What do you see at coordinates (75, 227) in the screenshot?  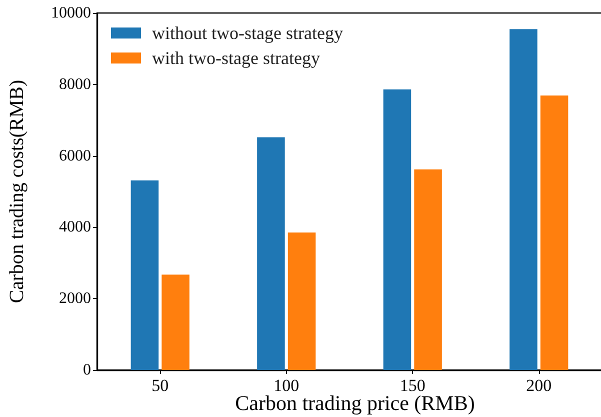 I see `y-tick-label: 4000` at bounding box center [75, 227].